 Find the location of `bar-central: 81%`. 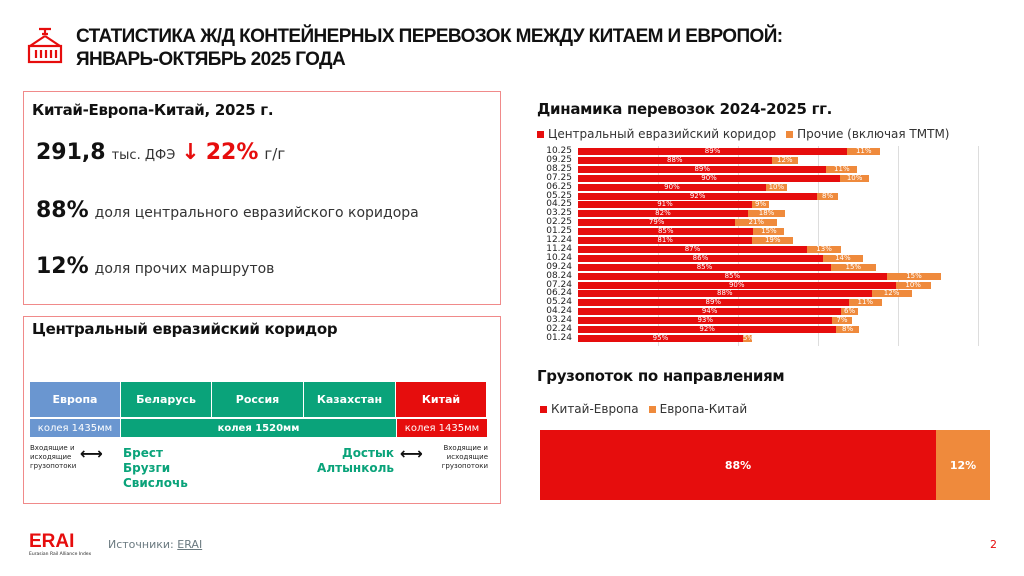

bar-central: 81% is located at coordinates (665, 240).